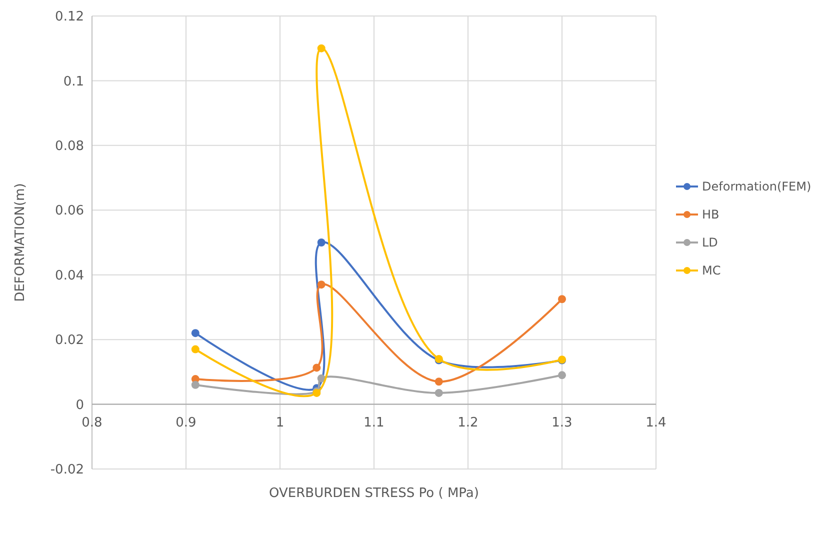 The height and width of the screenshot is (539, 824). What do you see at coordinates (757, 187) in the screenshot?
I see `legend-label: Deformation(FEM)` at bounding box center [757, 187].